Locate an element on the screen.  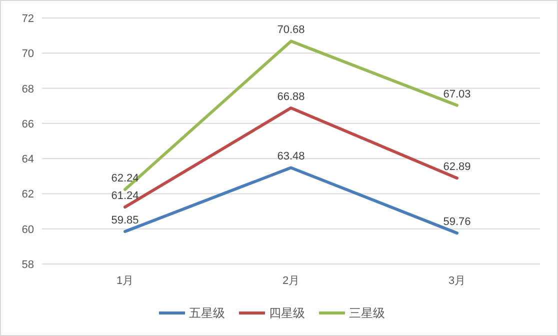
data-label: 62.89 is located at coordinates (457, 167).